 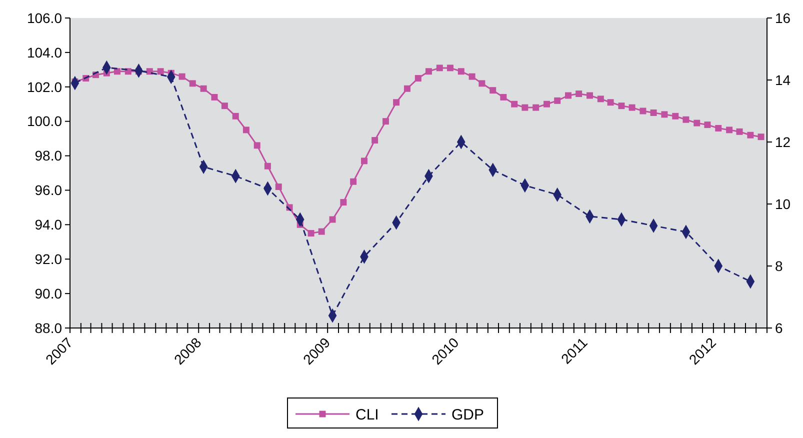 What do you see at coordinates (779, 266) in the screenshot?
I see `y2-tick-label: 8` at bounding box center [779, 266].